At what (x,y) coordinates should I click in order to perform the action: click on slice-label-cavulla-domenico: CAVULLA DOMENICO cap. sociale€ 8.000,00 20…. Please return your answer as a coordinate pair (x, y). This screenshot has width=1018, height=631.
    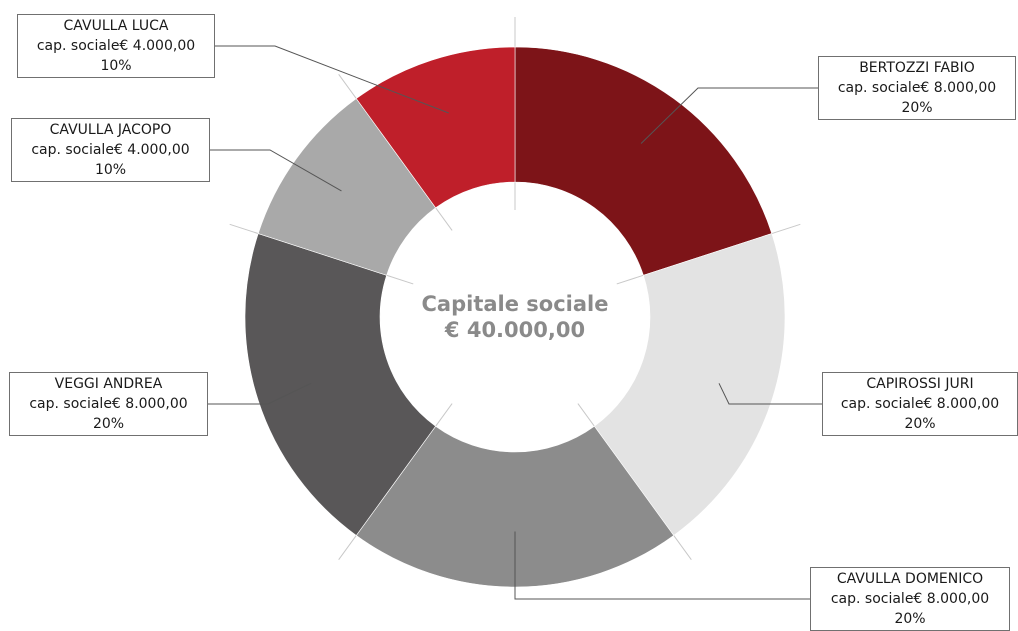
    Looking at the image, I should click on (910, 599).